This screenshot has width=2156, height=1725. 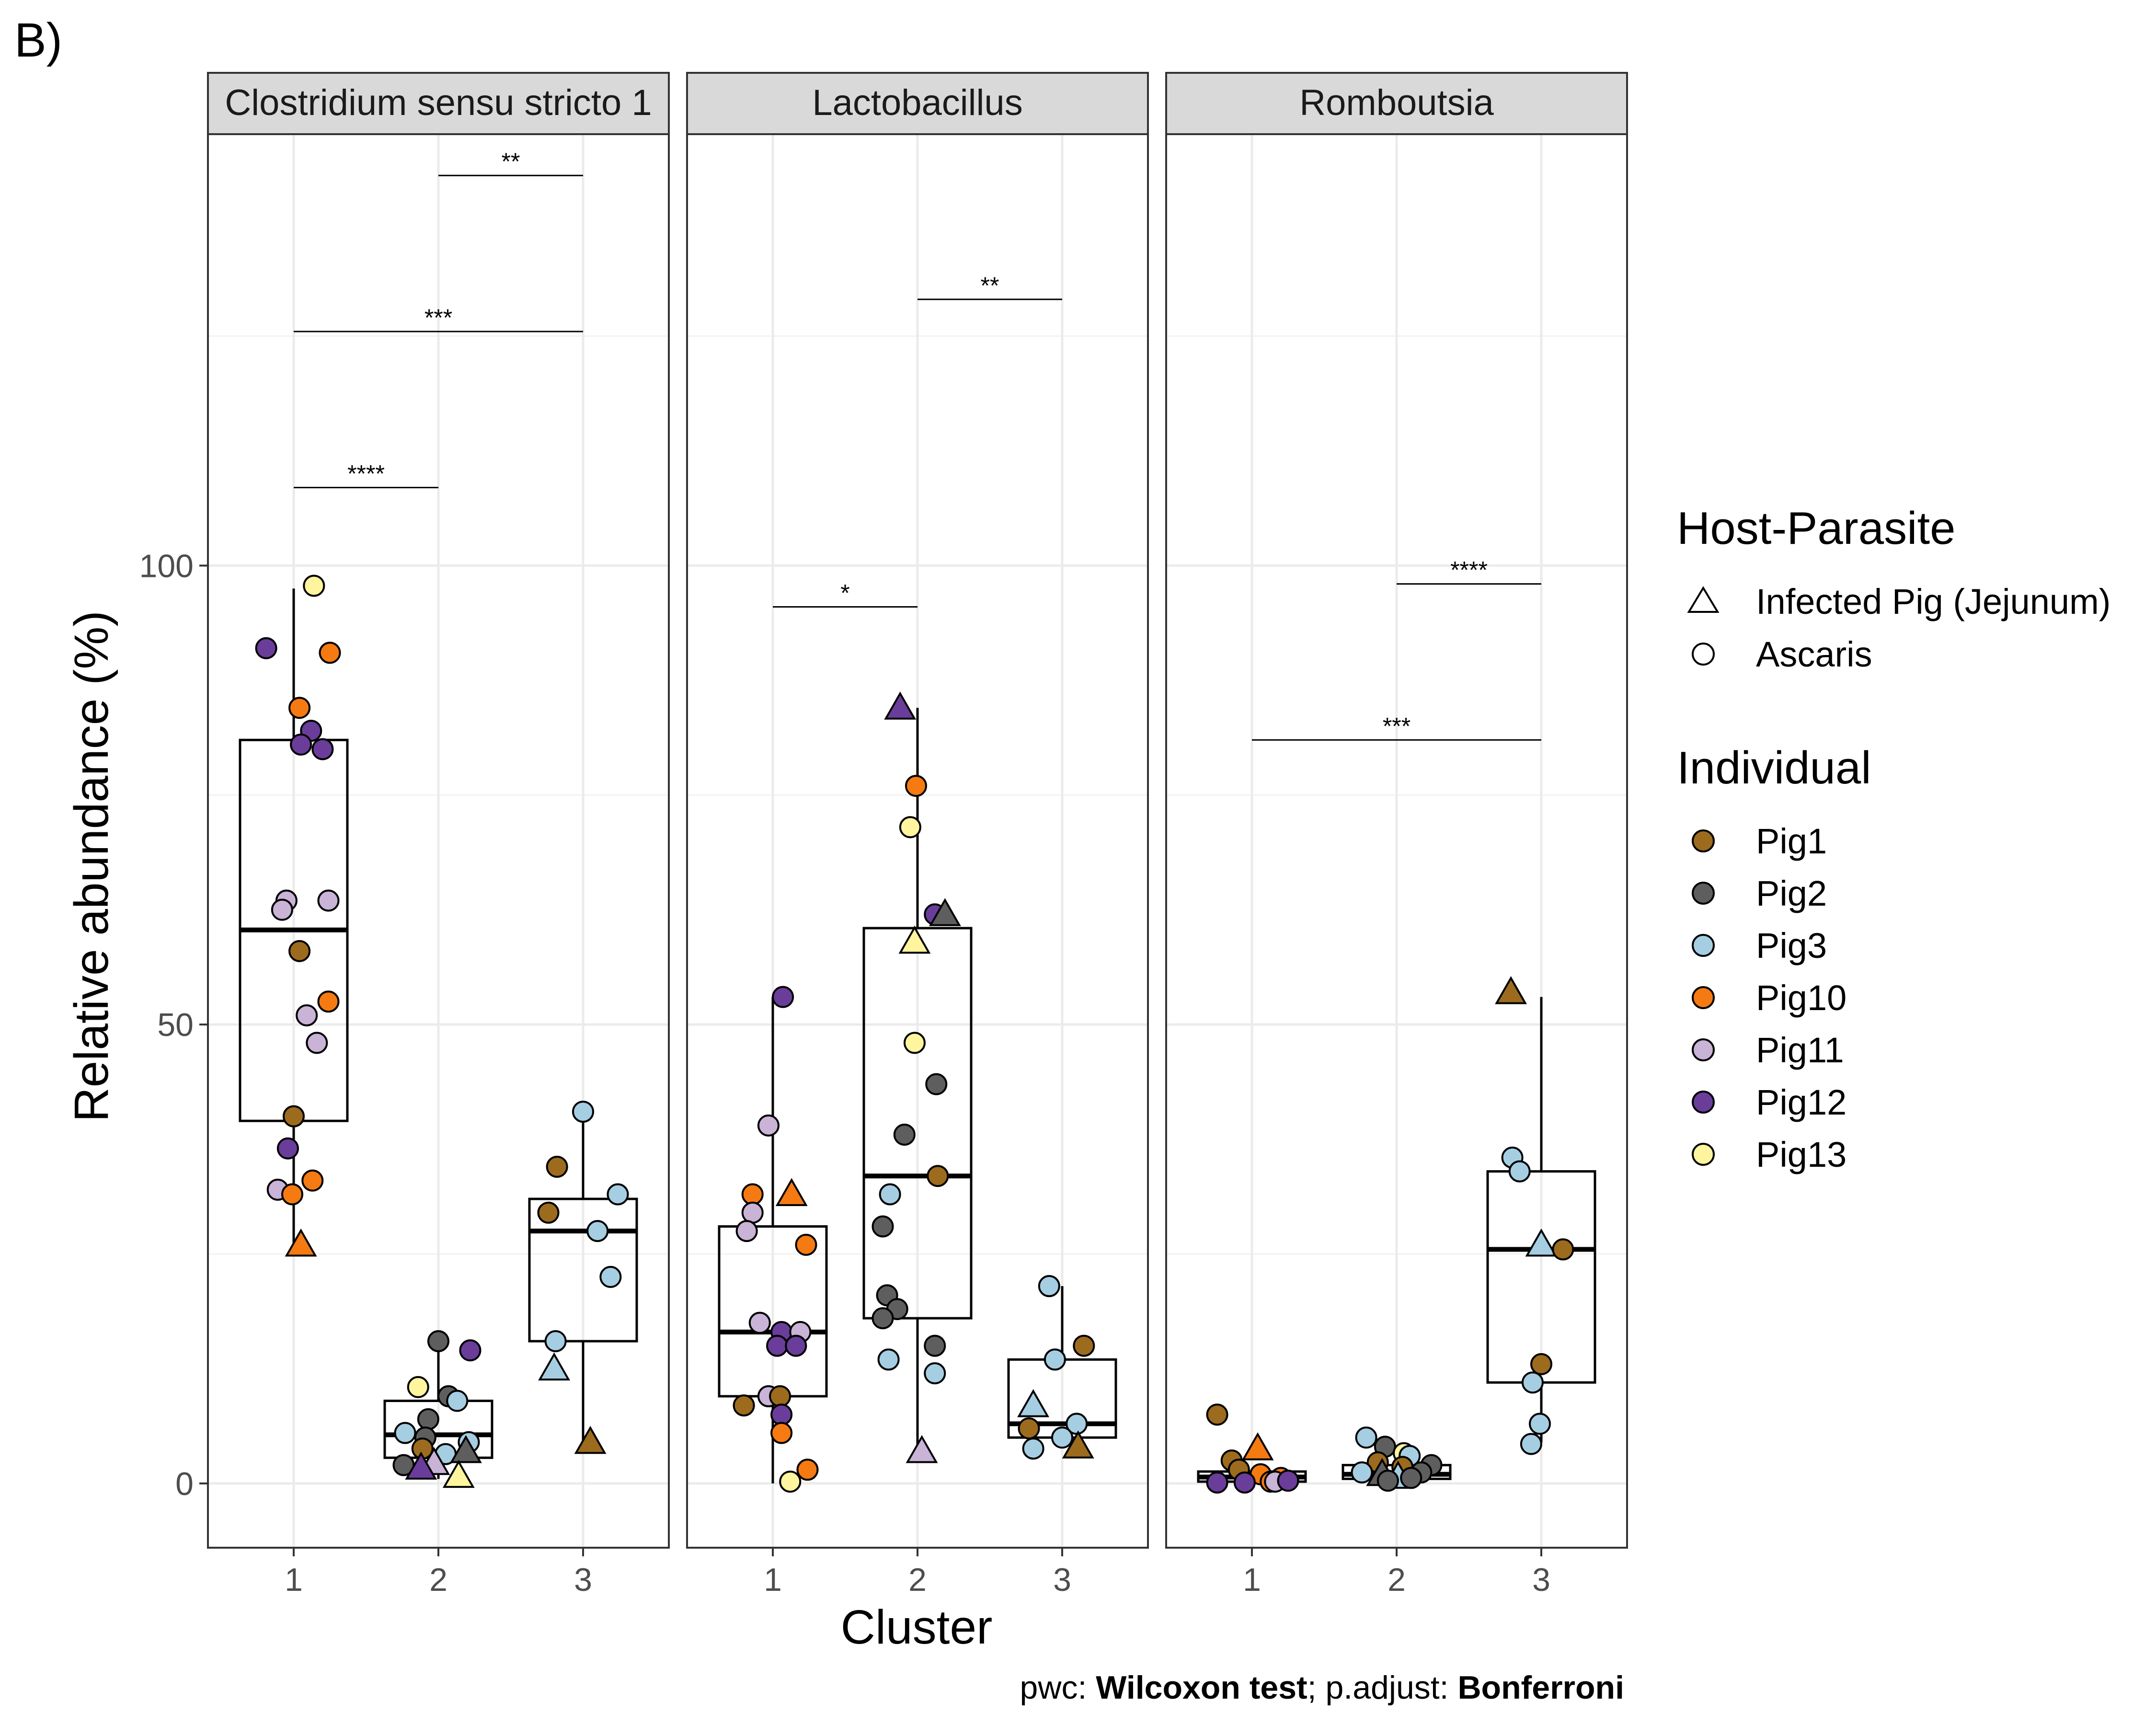 I want to click on significance-label: **, so click(x=511, y=161).